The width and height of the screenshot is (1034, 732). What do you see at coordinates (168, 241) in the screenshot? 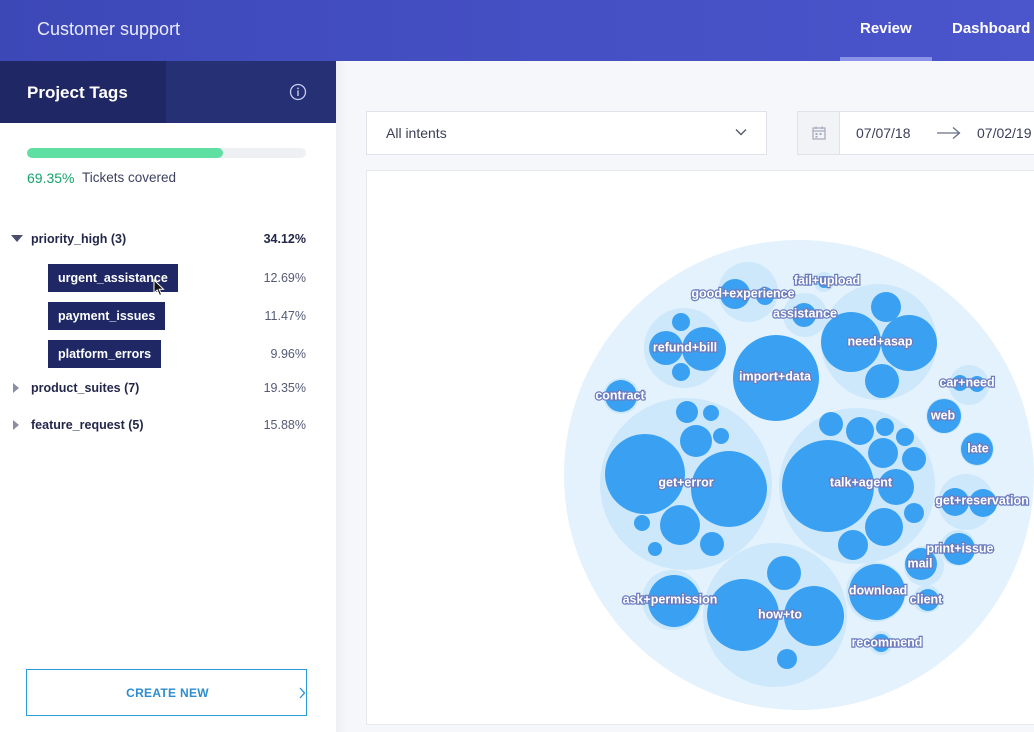
I see `tag-group-priority-high: priority_high (3) 34.12%` at bounding box center [168, 241].